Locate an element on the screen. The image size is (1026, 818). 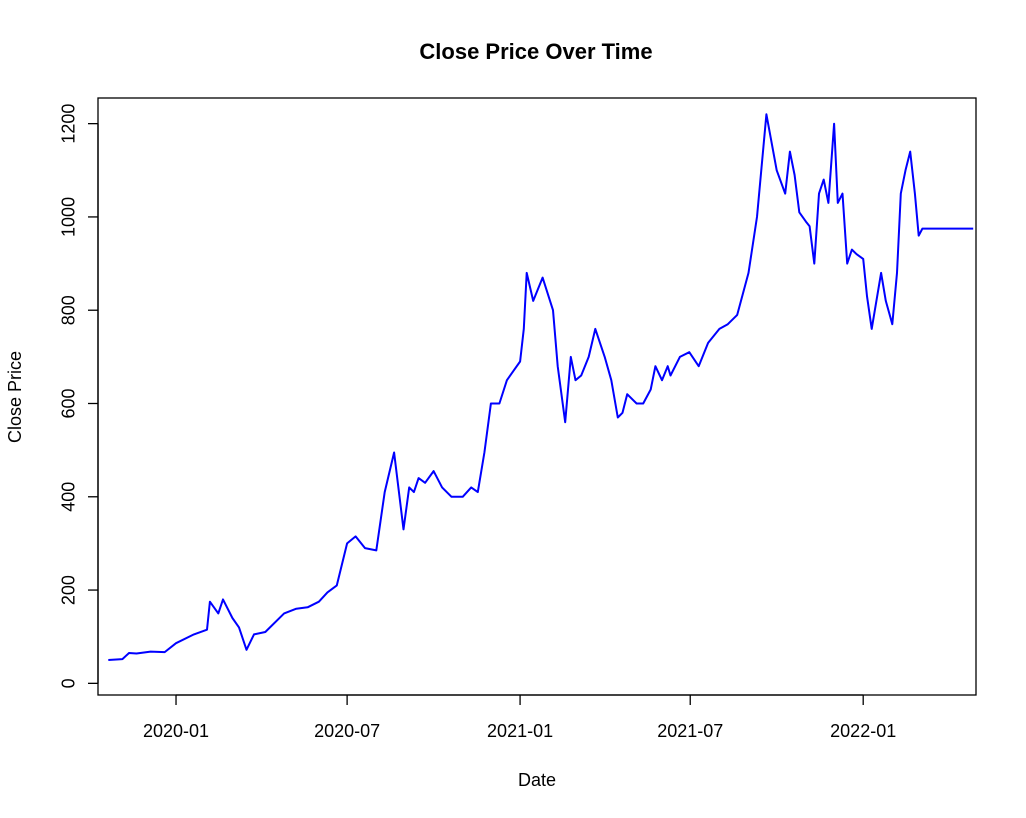
y-axis-label: Close Price is located at coordinates (15, 397).